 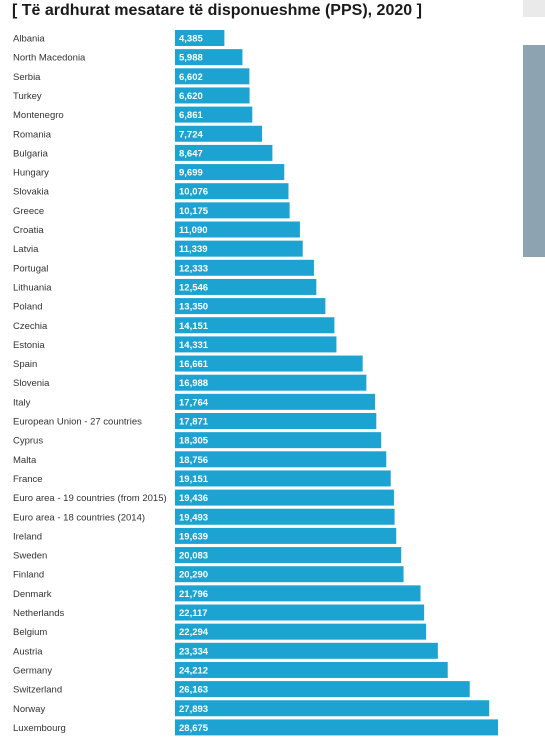 What do you see at coordinates (32, 670) in the screenshot?
I see `category-label: Germany` at bounding box center [32, 670].